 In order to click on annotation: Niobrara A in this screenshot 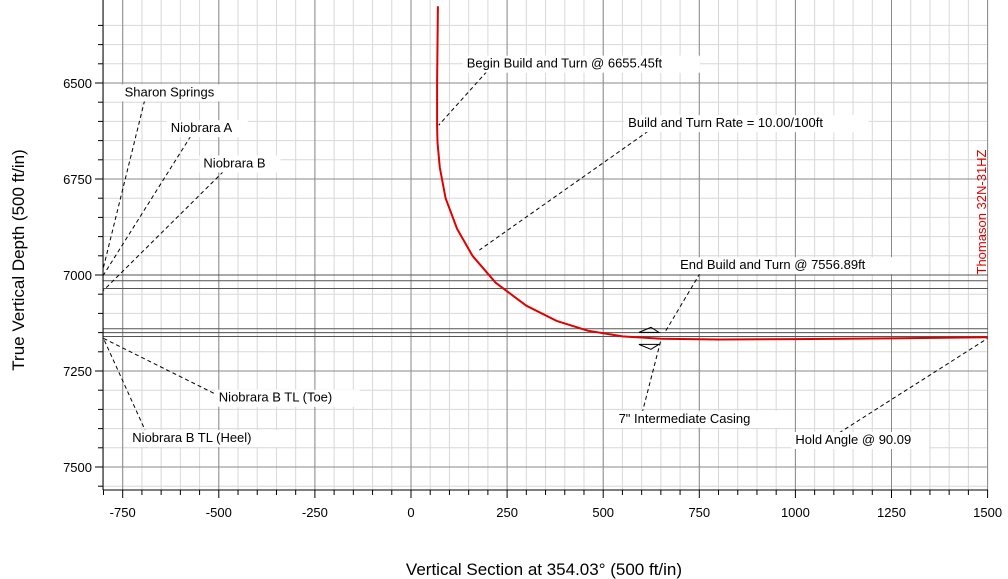, I will do `click(175, 198)`.